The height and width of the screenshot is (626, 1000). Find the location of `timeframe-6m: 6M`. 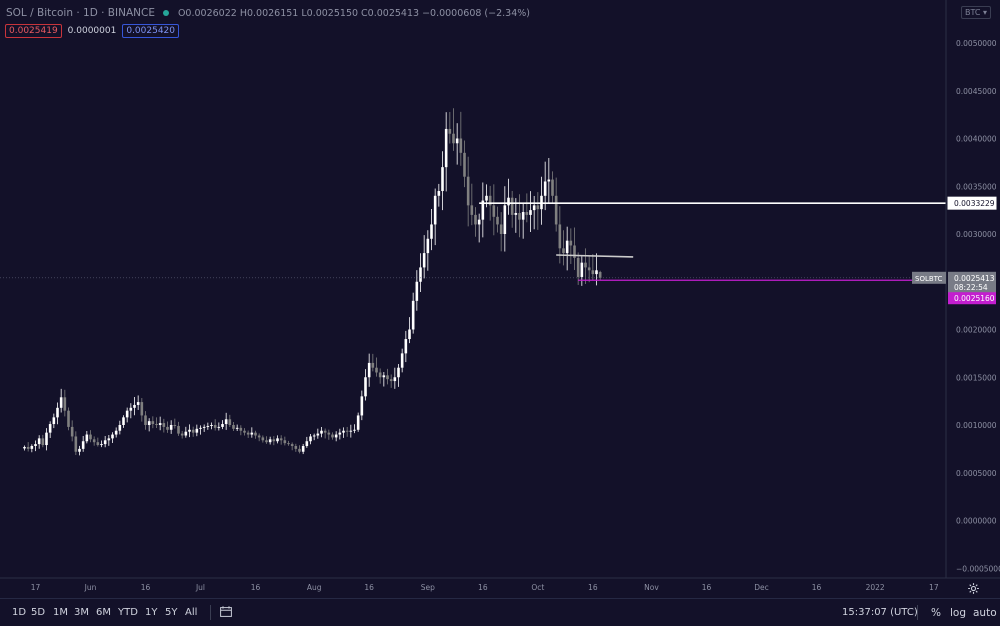

timeframe-6m: 6M is located at coordinates (103, 612).